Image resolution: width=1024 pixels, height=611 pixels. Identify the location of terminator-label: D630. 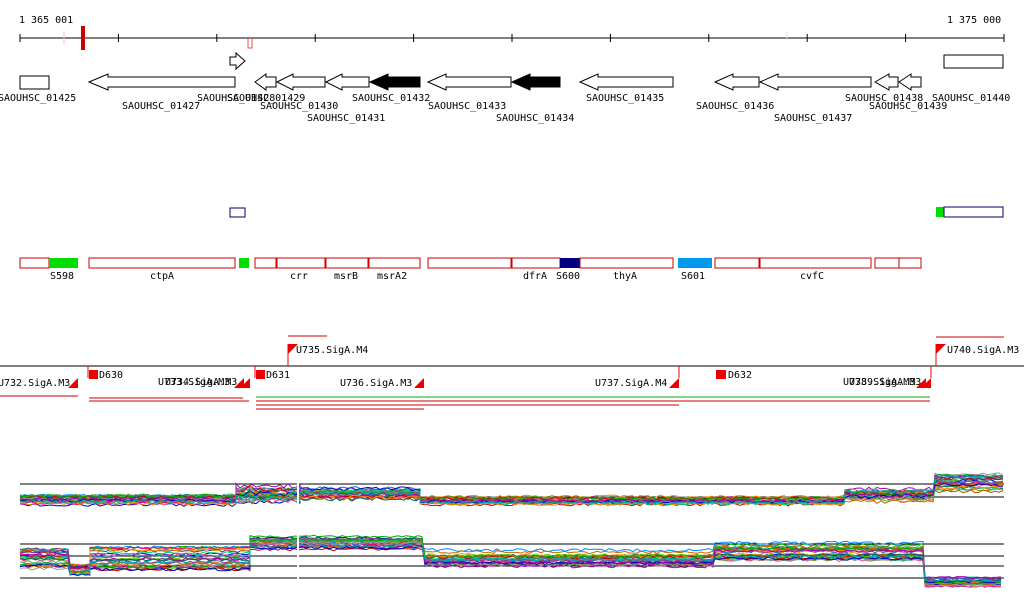
(111, 375).